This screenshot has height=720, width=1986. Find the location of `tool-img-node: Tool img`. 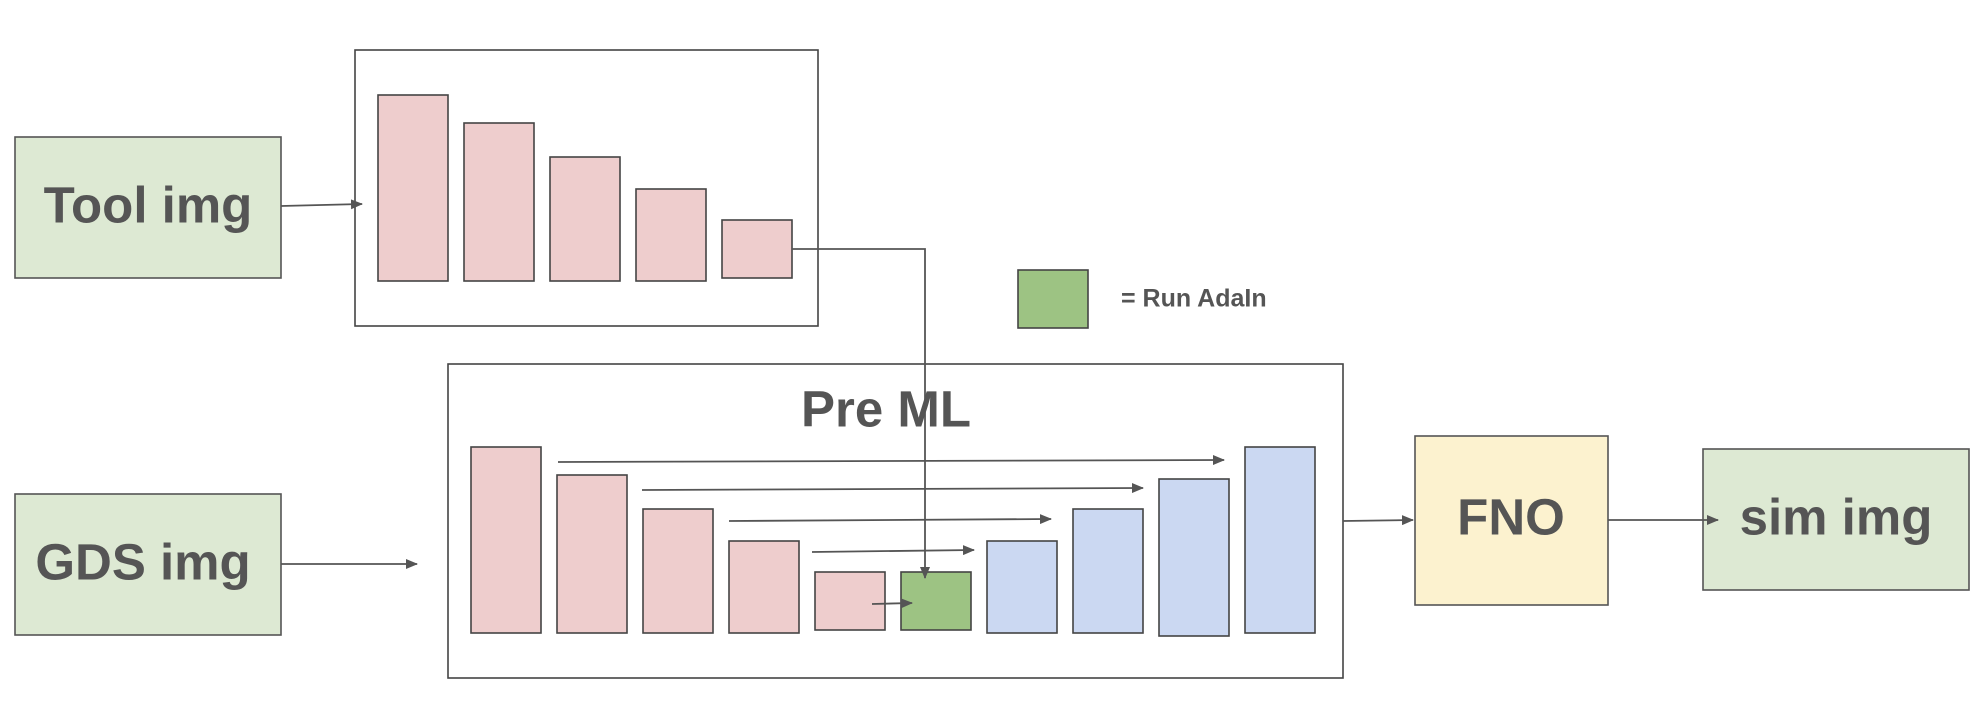

tool-img-node: Tool img is located at coordinates (148, 207).